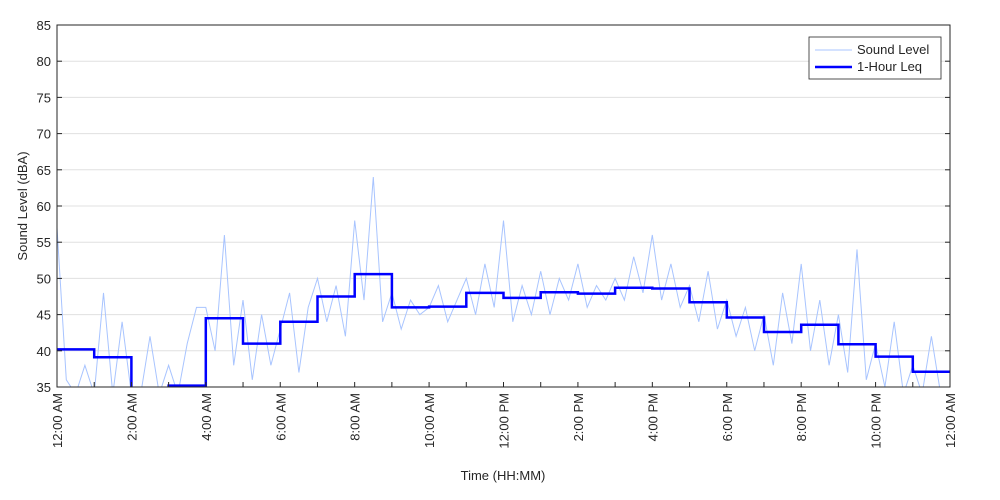 The height and width of the screenshot is (500, 1000). Describe the element at coordinates (44, 25) in the screenshot. I see `y-tick-label: 85` at that location.